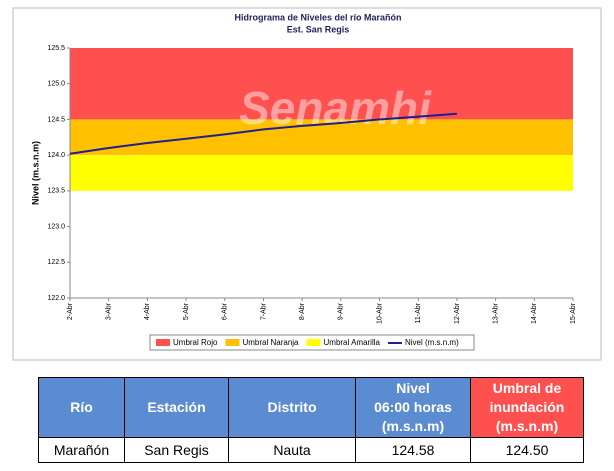  Describe the element at coordinates (263, 311) in the screenshot. I see `x-tick-label: 7-Abr` at that location.